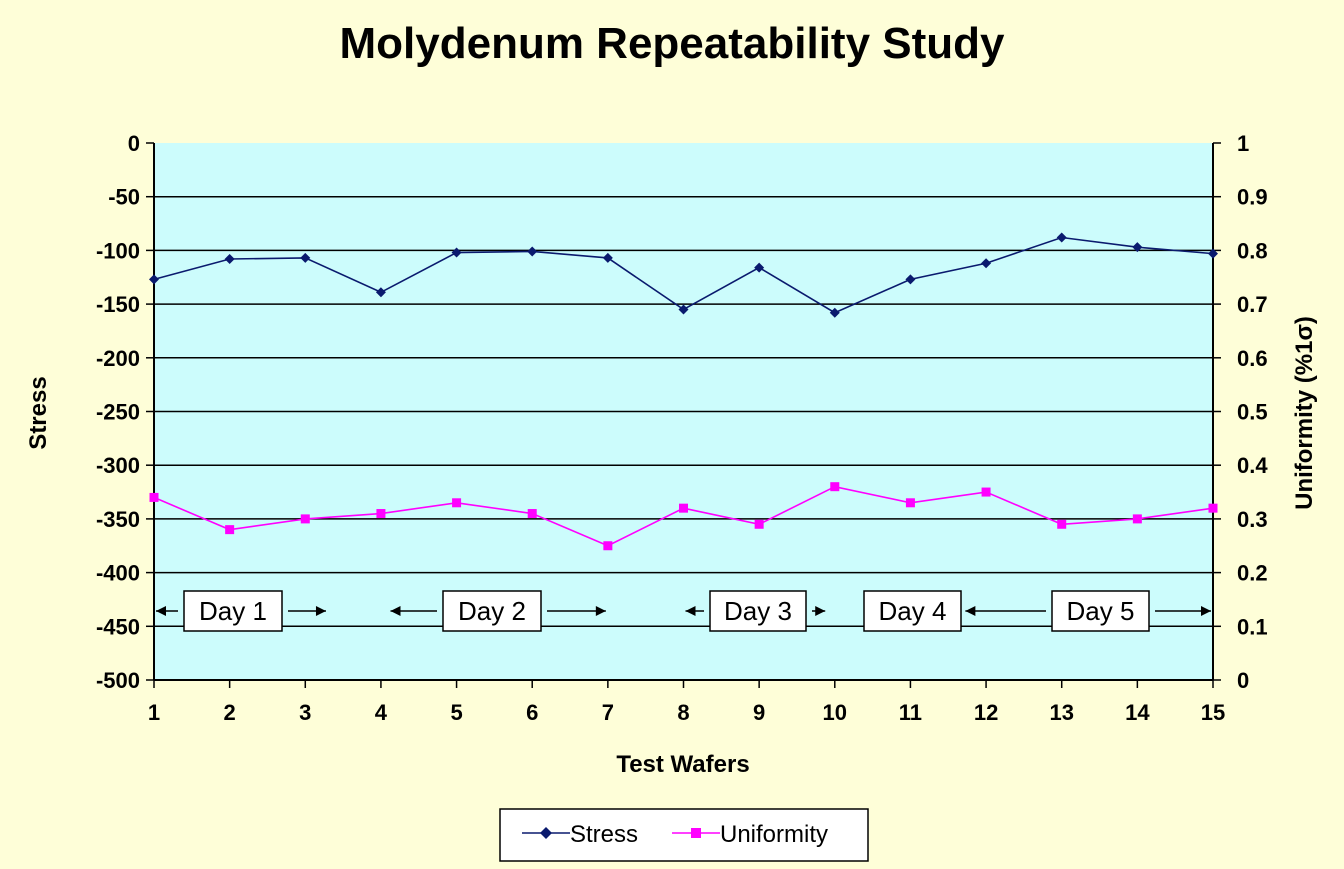 The width and height of the screenshot is (1344, 869). Describe the element at coordinates (1252, 304) in the screenshot. I see `y2-tick-label: 0.7` at that location.